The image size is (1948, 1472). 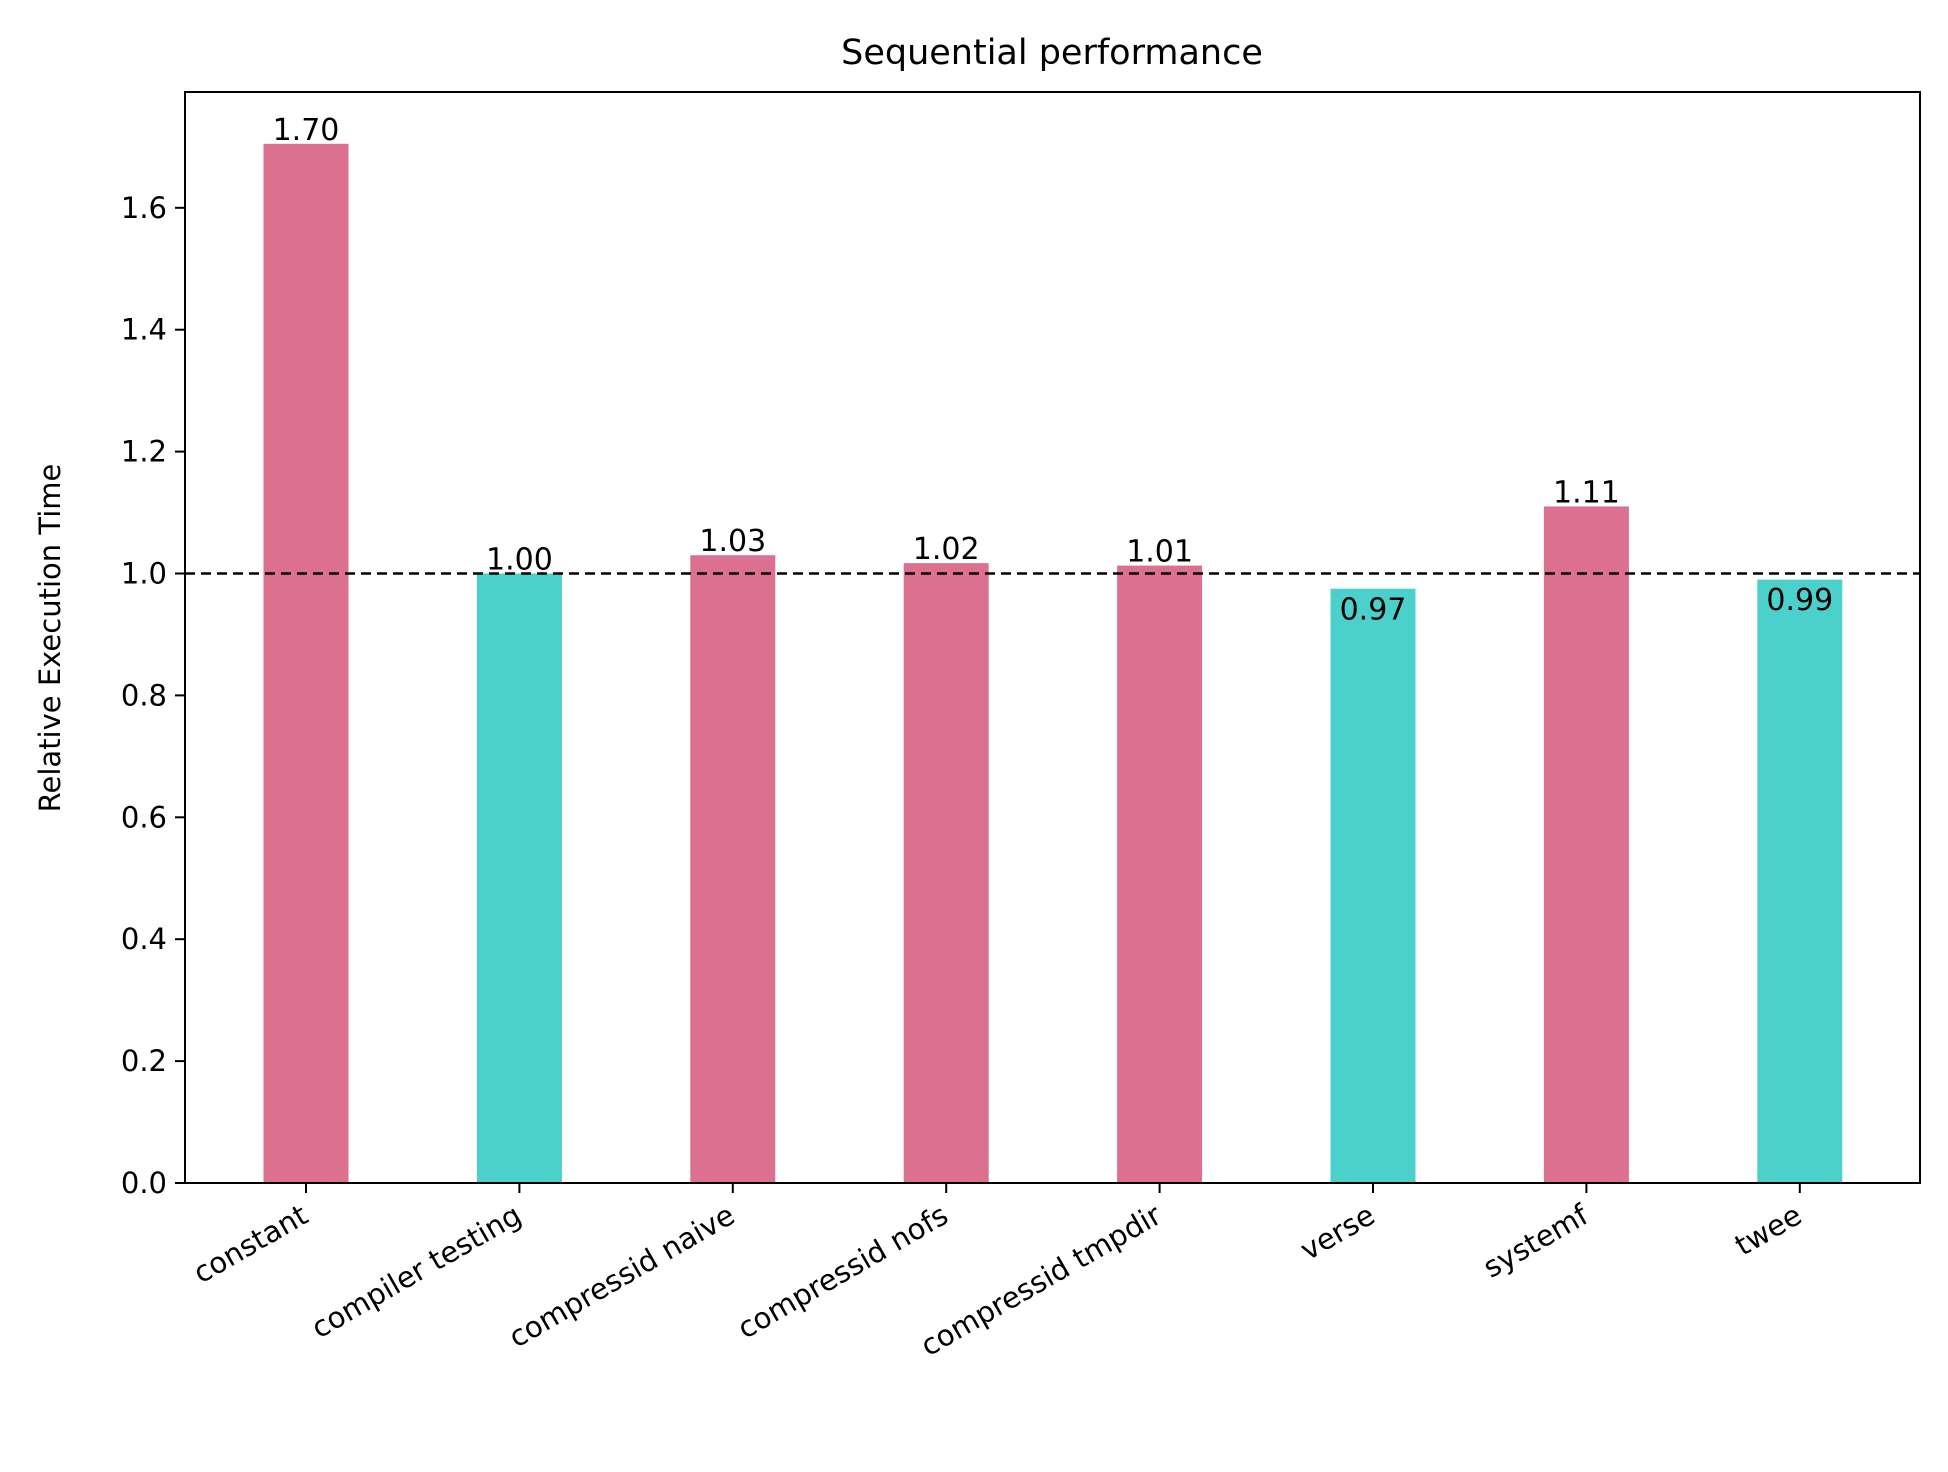 I want to click on x-tick-label: systemf, so click(x=1535, y=1240).